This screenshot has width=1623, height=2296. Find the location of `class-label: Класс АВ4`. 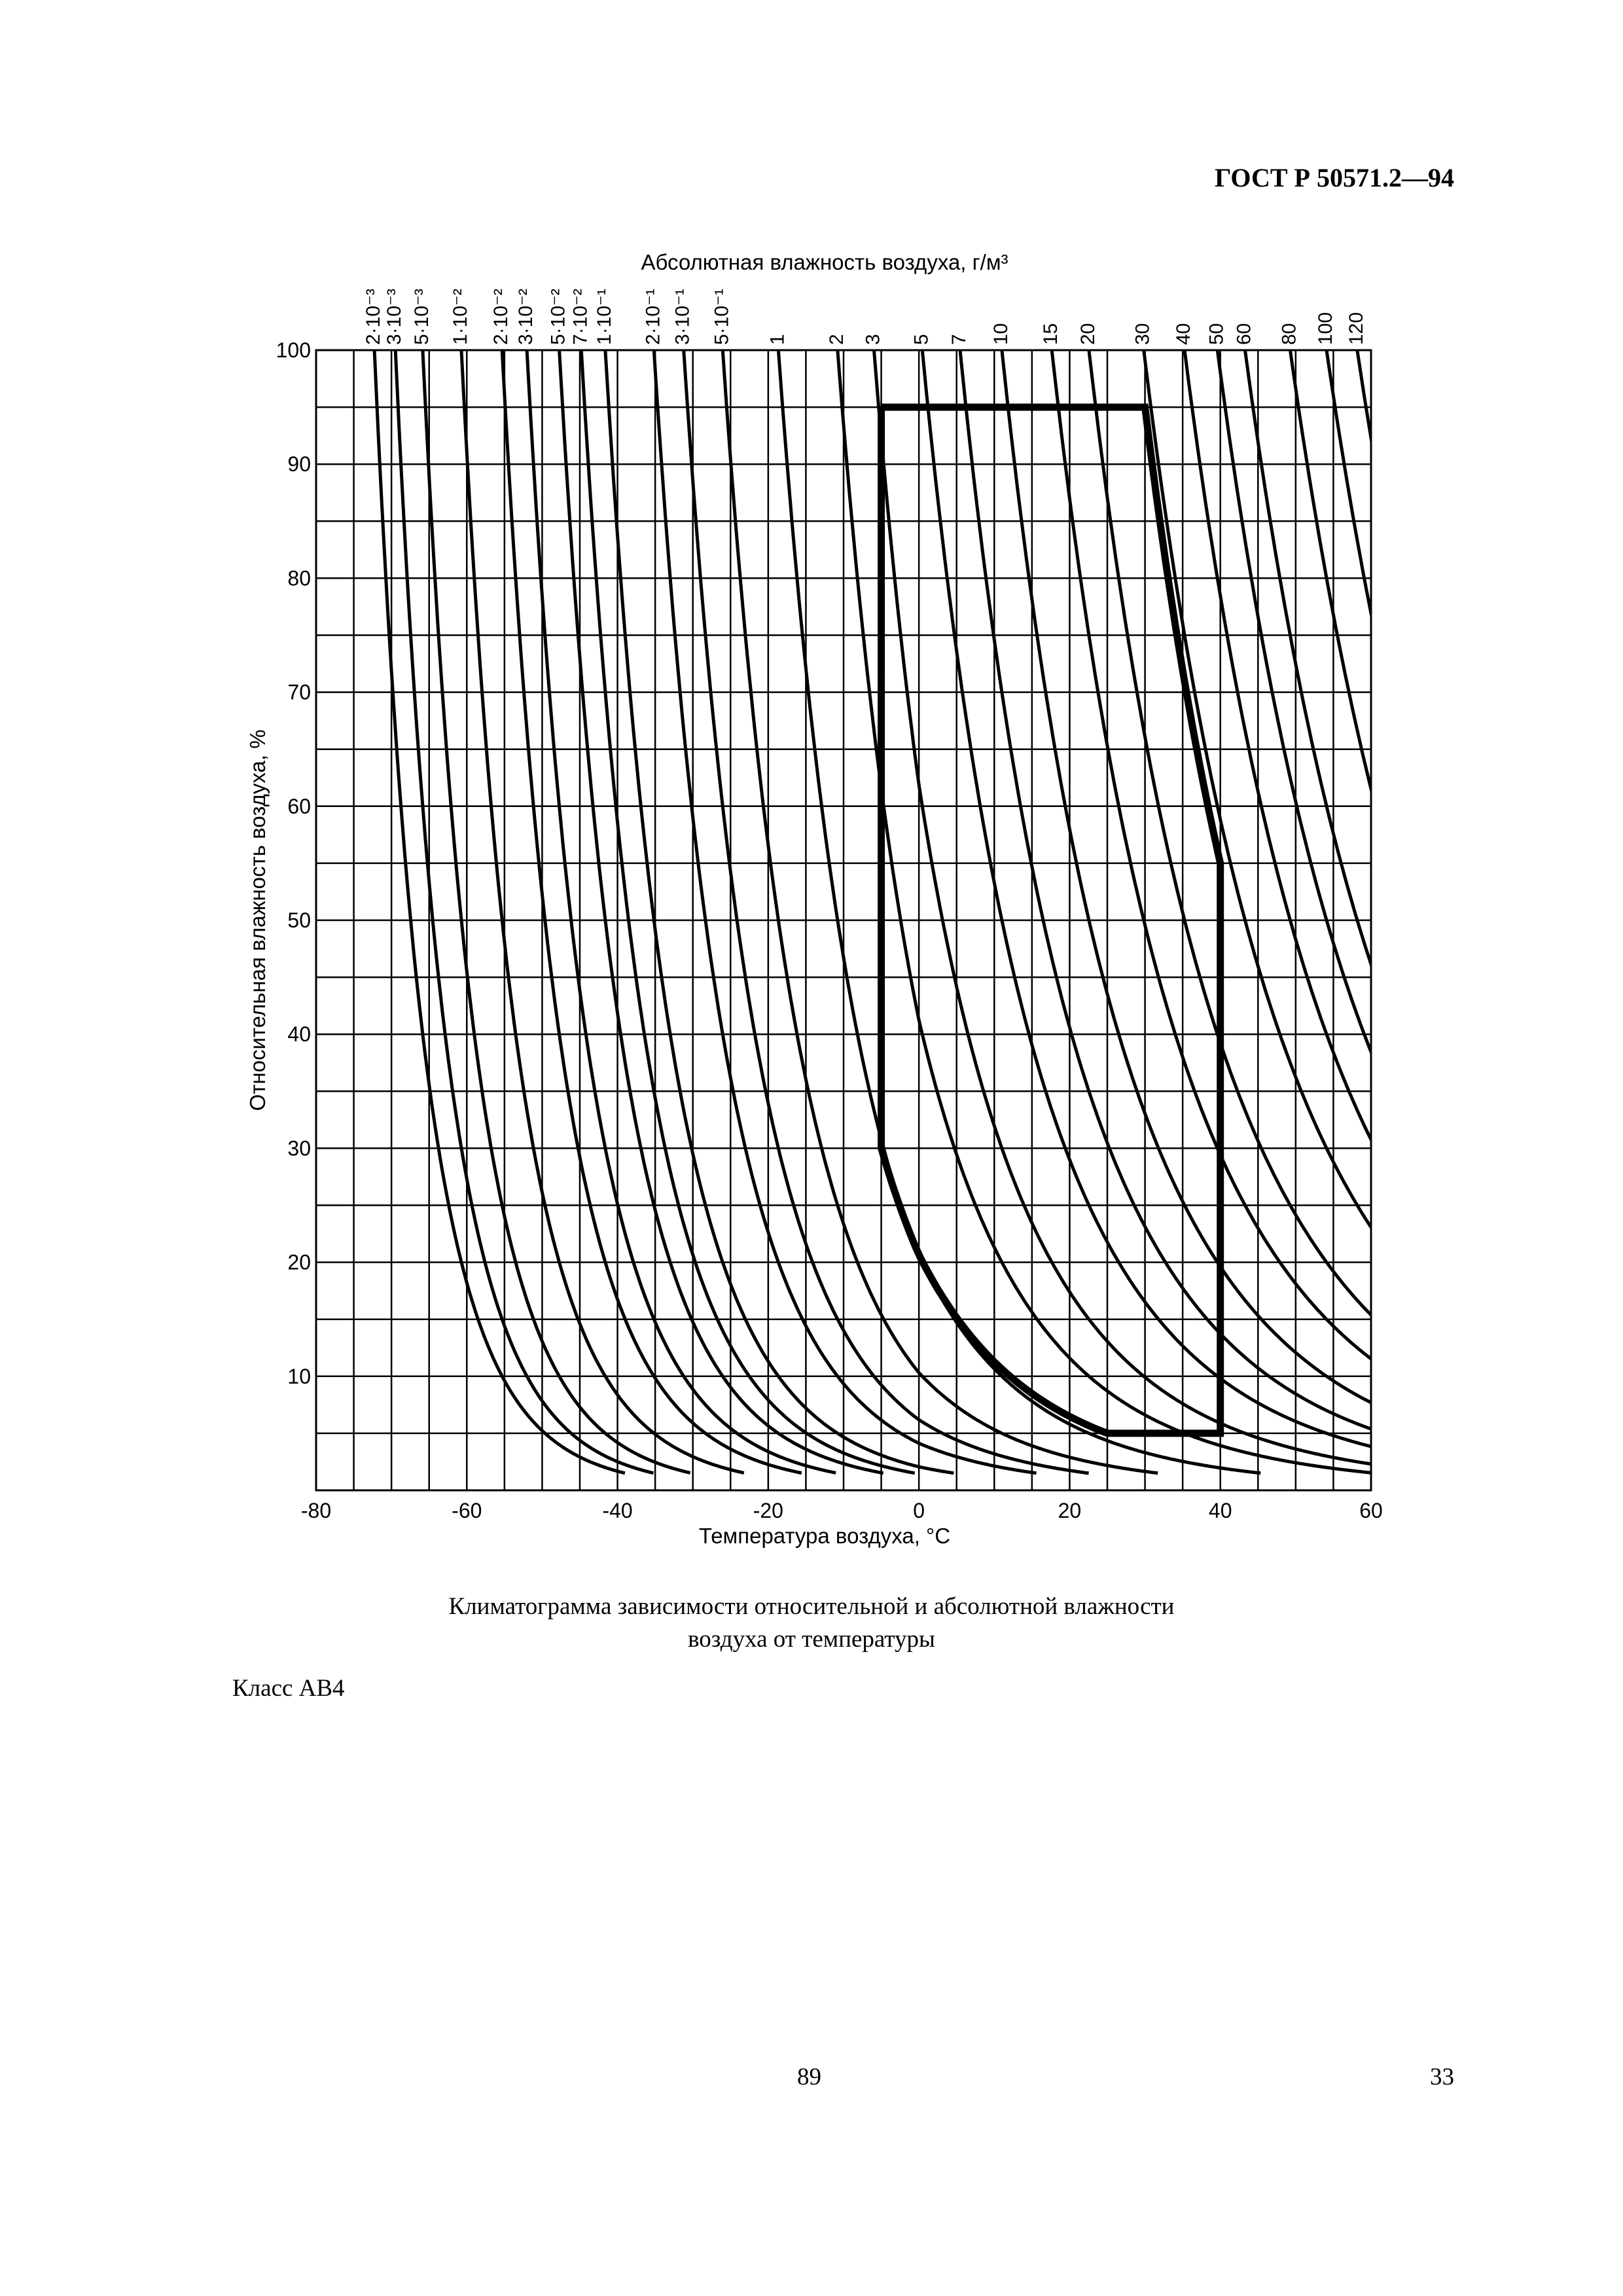

class-label: Класс АВ4 is located at coordinates (288, 1688).